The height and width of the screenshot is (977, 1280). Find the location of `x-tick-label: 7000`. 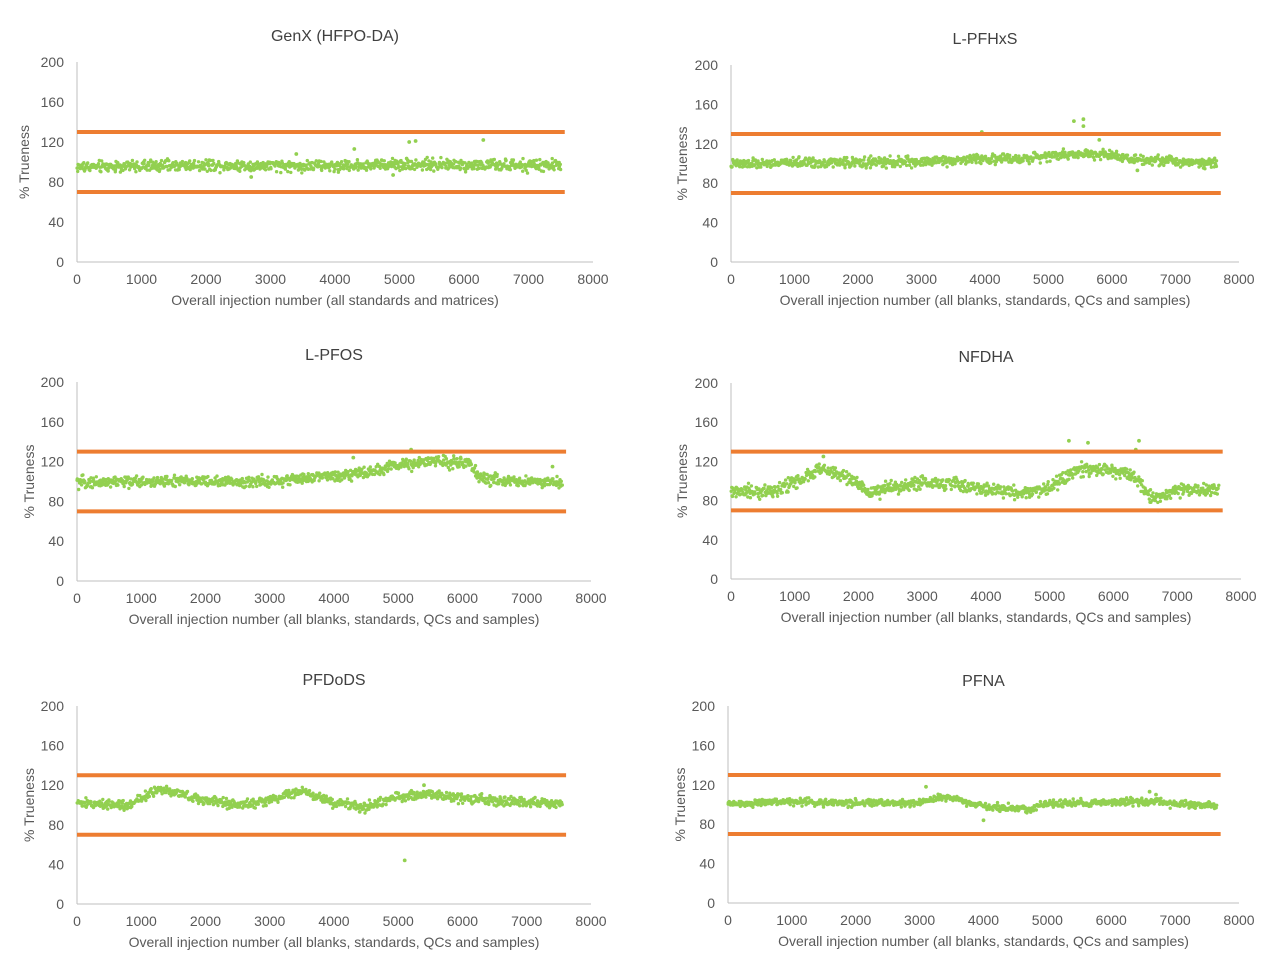

x-tick-label: 7000 is located at coordinates (528, 279).